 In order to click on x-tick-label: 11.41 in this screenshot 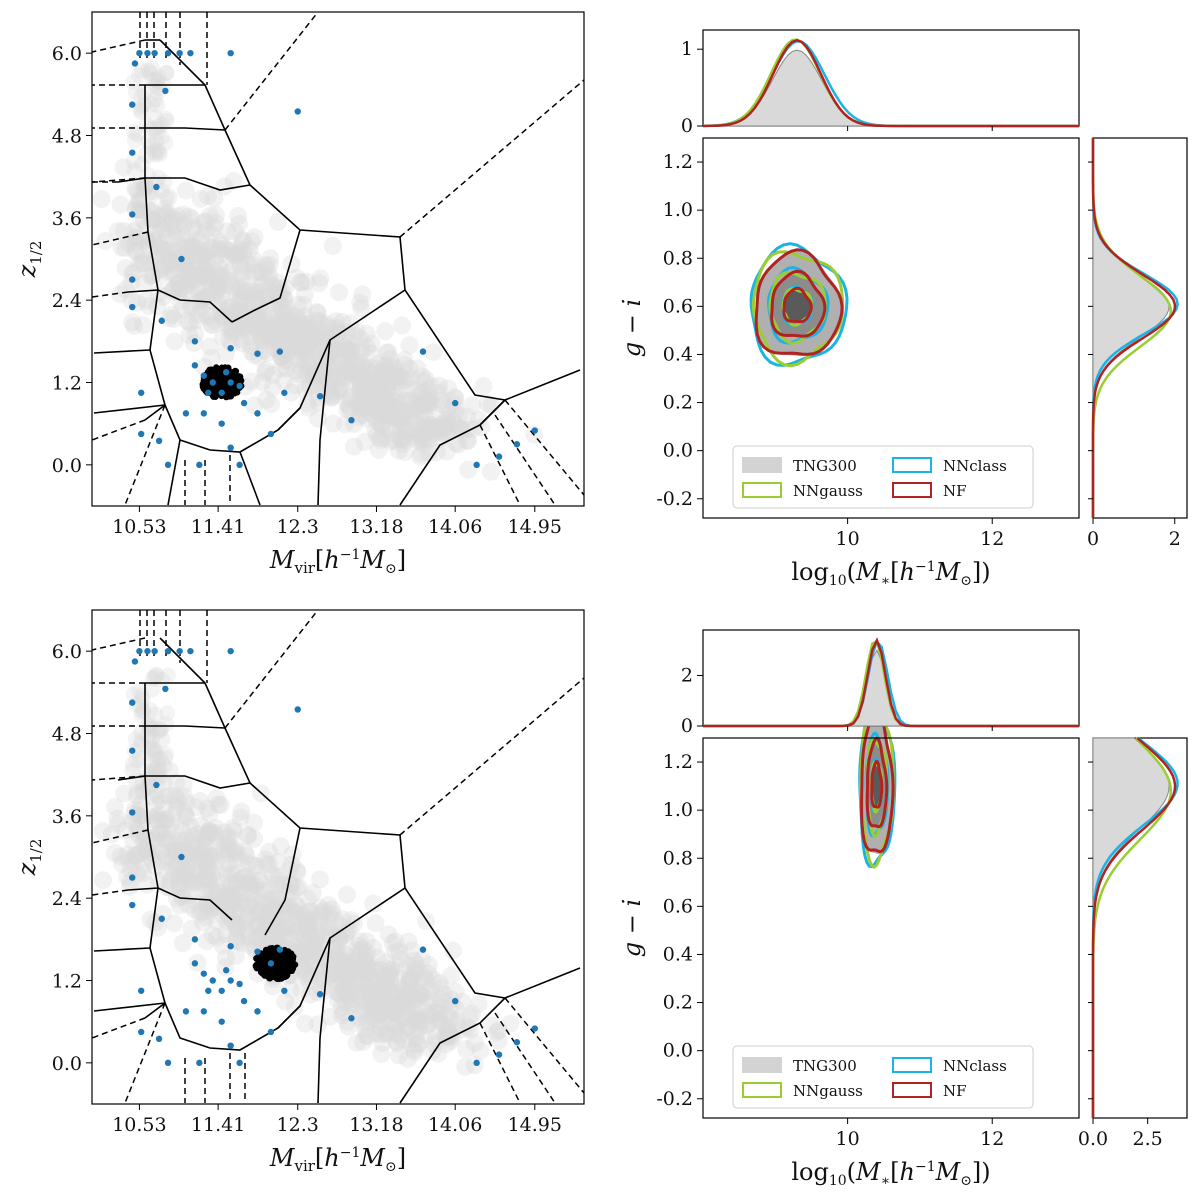, I will do `click(218, 1125)`.